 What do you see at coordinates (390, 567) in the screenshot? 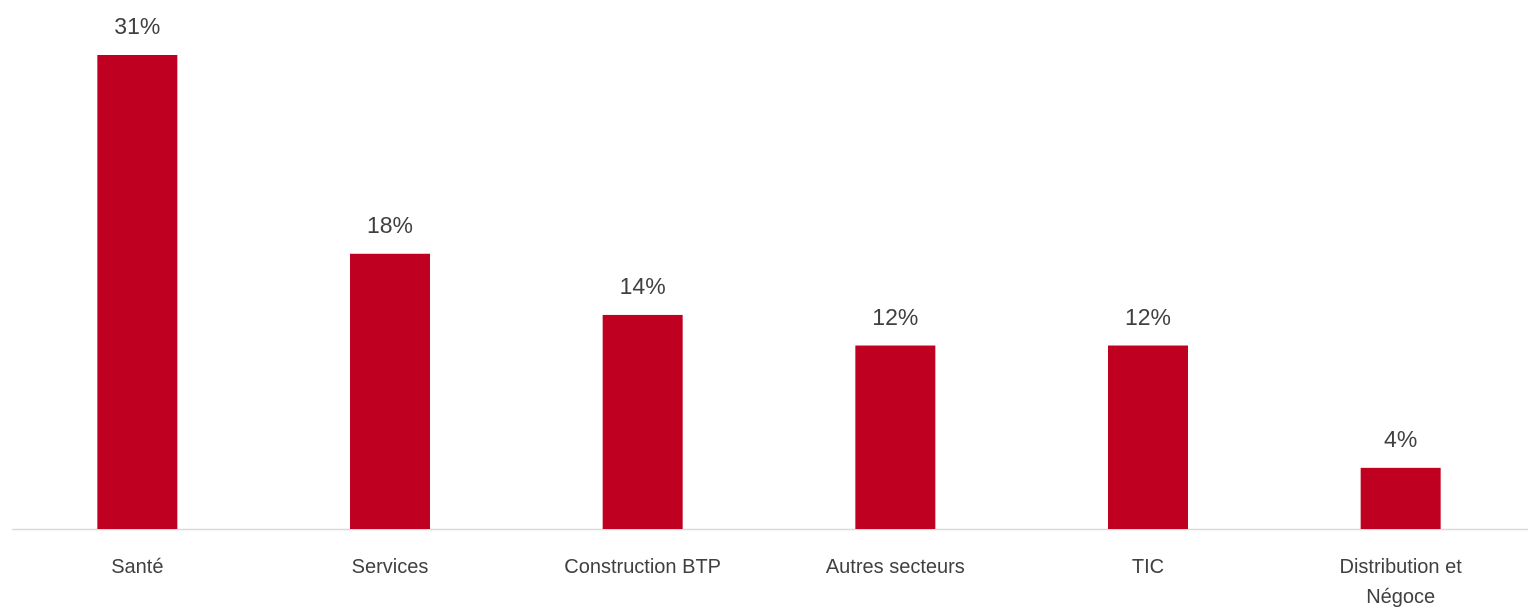
I see `x-tick-label: Services` at bounding box center [390, 567].